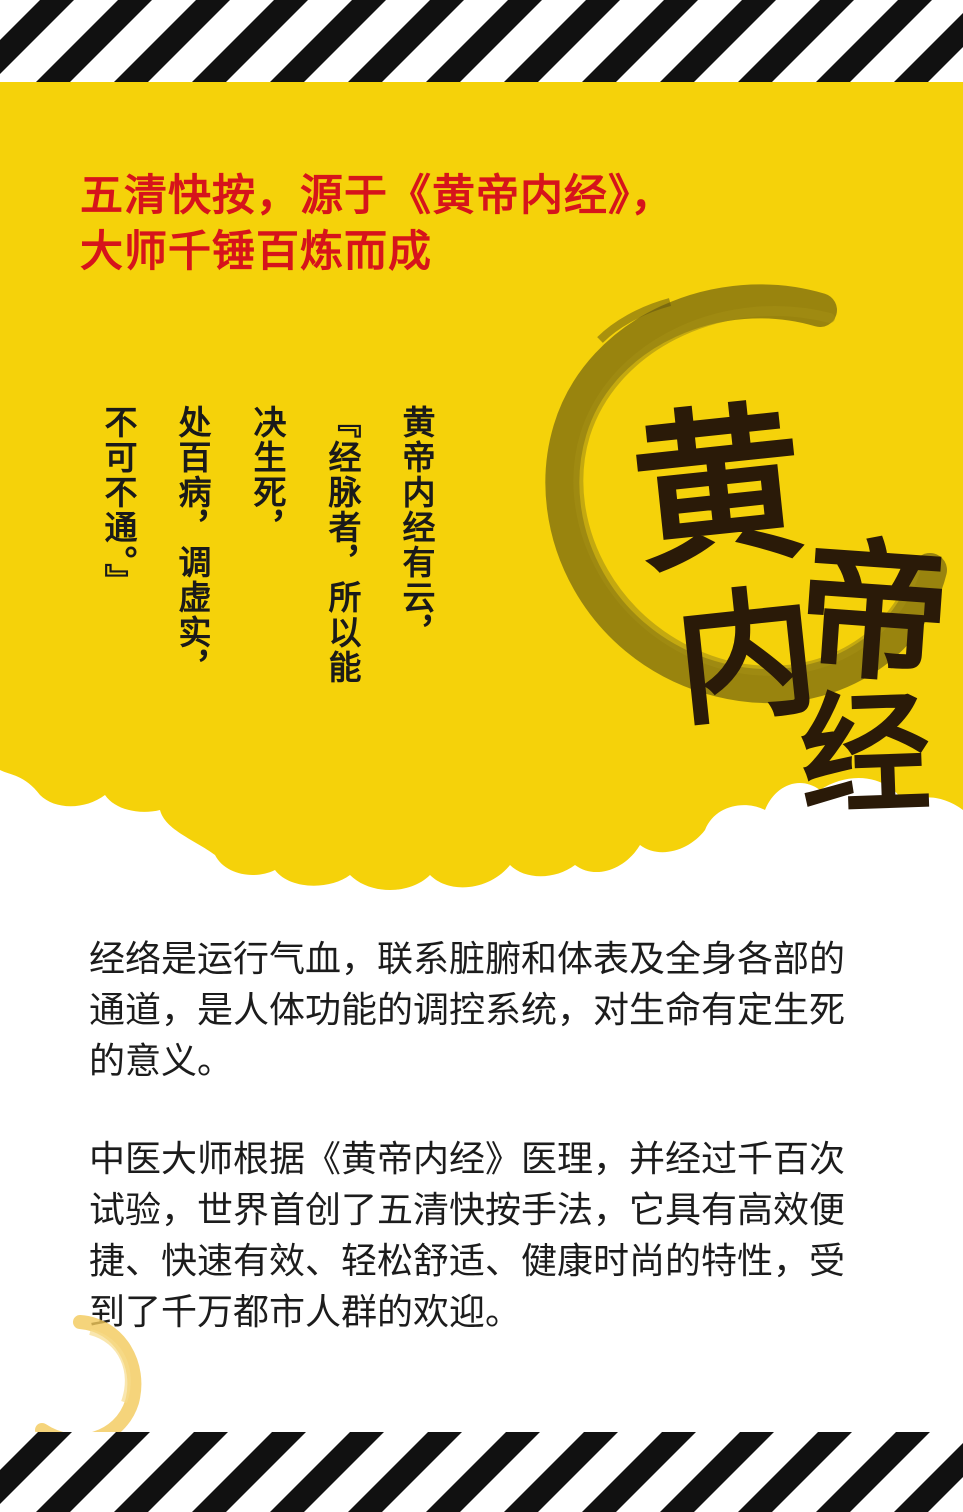 The height and width of the screenshot is (1512, 963). Describe the element at coordinates (192, 545) in the screenshot. I see `poem-column-4: 处百病，调虚实，` at that location.